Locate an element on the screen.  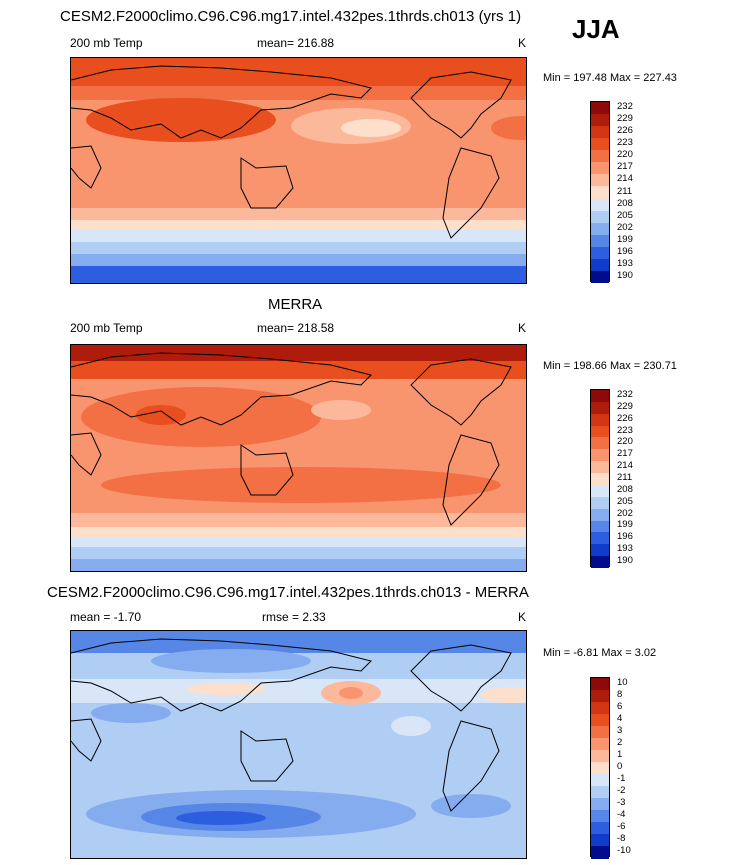
panel1-colorbar-tick-label: 190 is located at coordinates (625, 275).